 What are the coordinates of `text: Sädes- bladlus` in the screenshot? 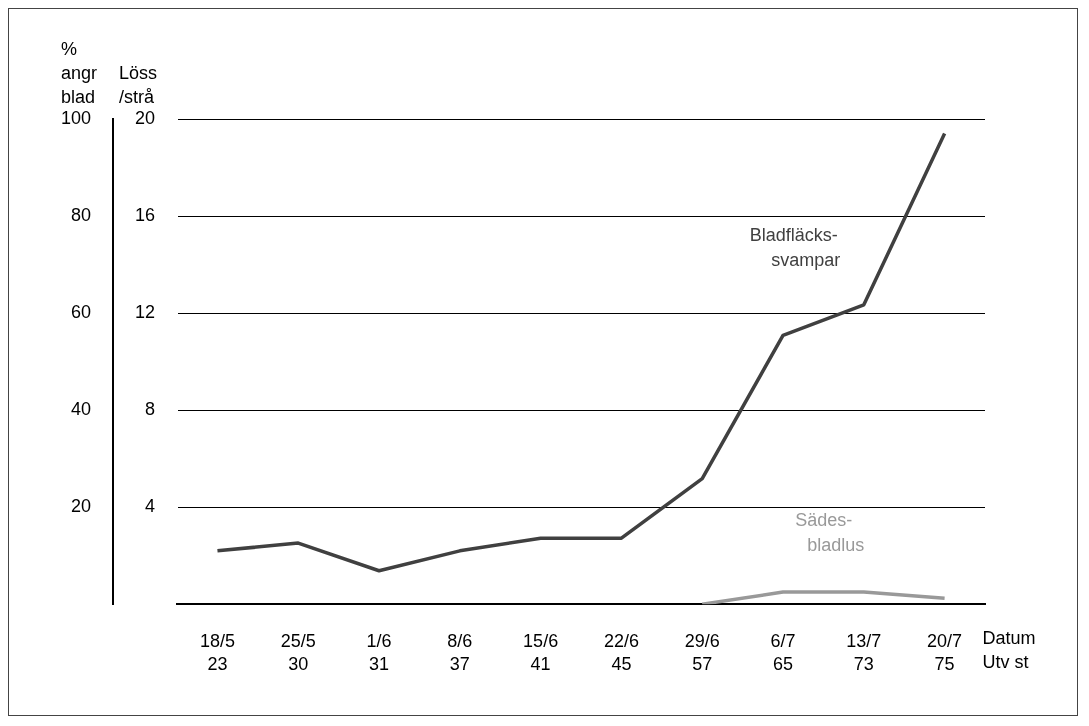 It's located at (830, 533).